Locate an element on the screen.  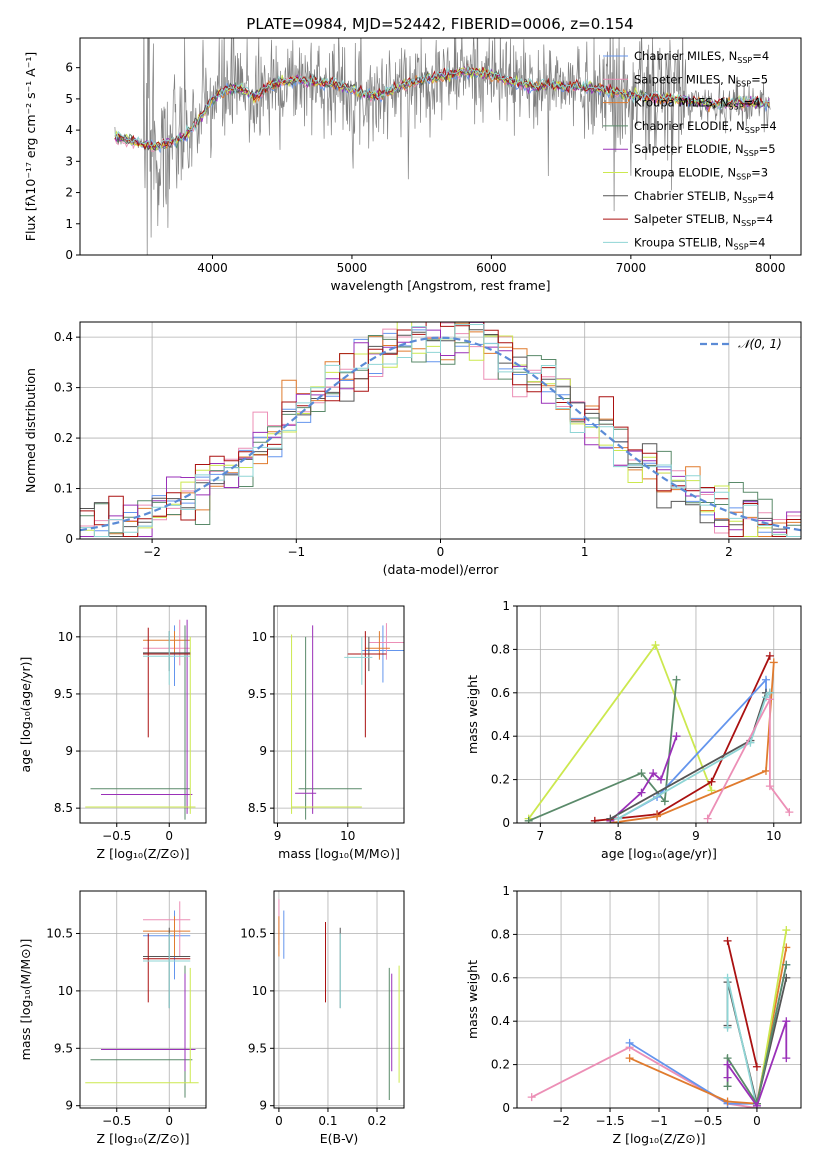
axes-age_vs_mass: 9 10 8.5 9 9.5 10 mass [log₁₀(M/M⊙)] is located at coordinates (326, 733).